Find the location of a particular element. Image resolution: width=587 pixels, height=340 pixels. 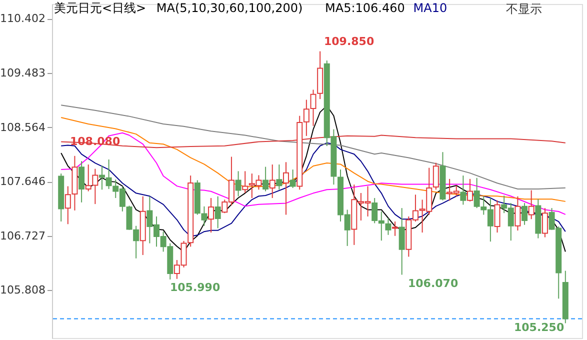

annotation: 105.990 is located at coordinates (195, 287).